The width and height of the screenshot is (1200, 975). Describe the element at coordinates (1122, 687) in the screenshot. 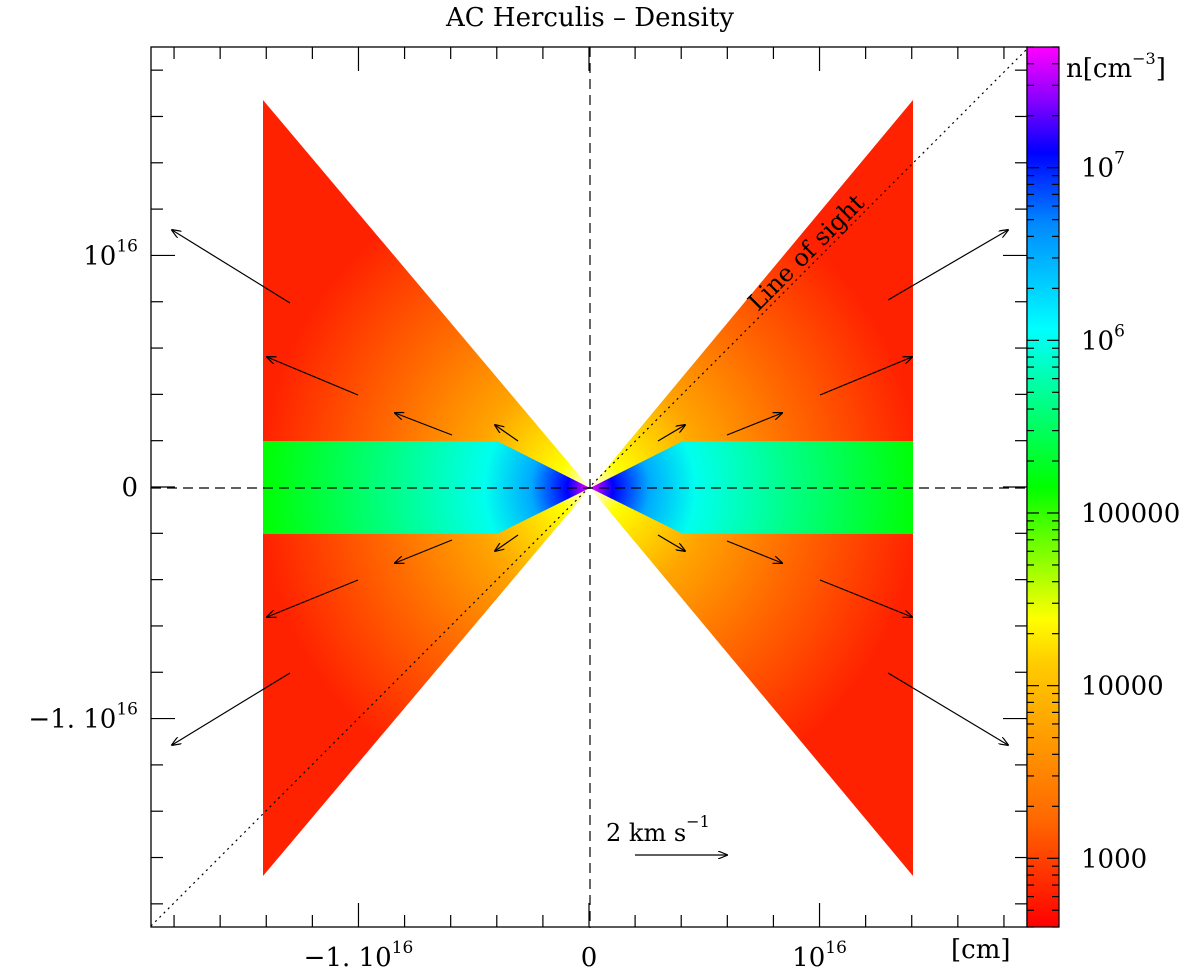

I see `colorbar-tick-label: 10000` at that location.